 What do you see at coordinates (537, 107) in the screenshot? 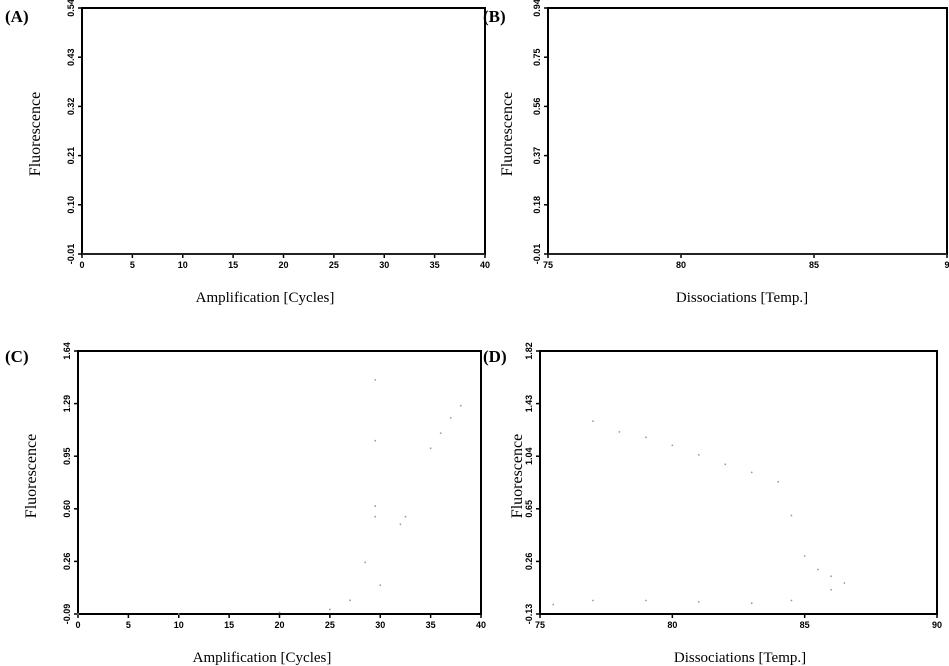
I see `y-tick-label: 0.56` at bounding box center [537, 107].